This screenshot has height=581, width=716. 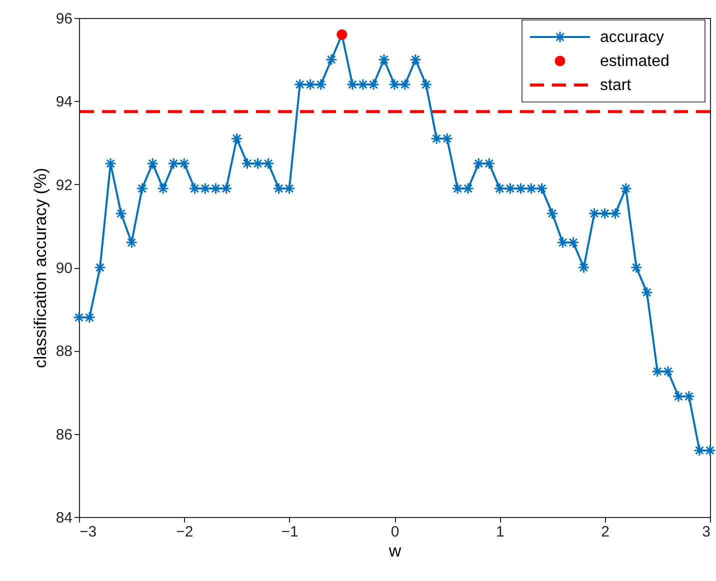 What do you see at coordinates (185, 532) in the screenshot?
I see `x-tick-label: −2` at bounding box center [185, 532].